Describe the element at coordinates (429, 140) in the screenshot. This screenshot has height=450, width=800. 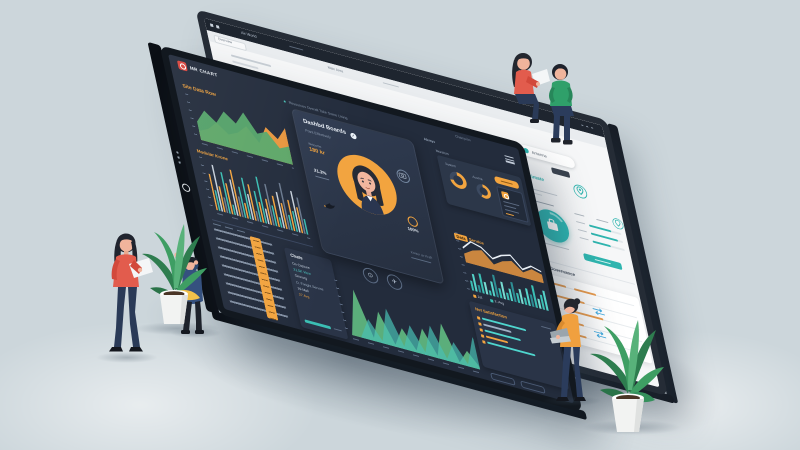
I see `breadcrumb-action-link: Always` at that location.